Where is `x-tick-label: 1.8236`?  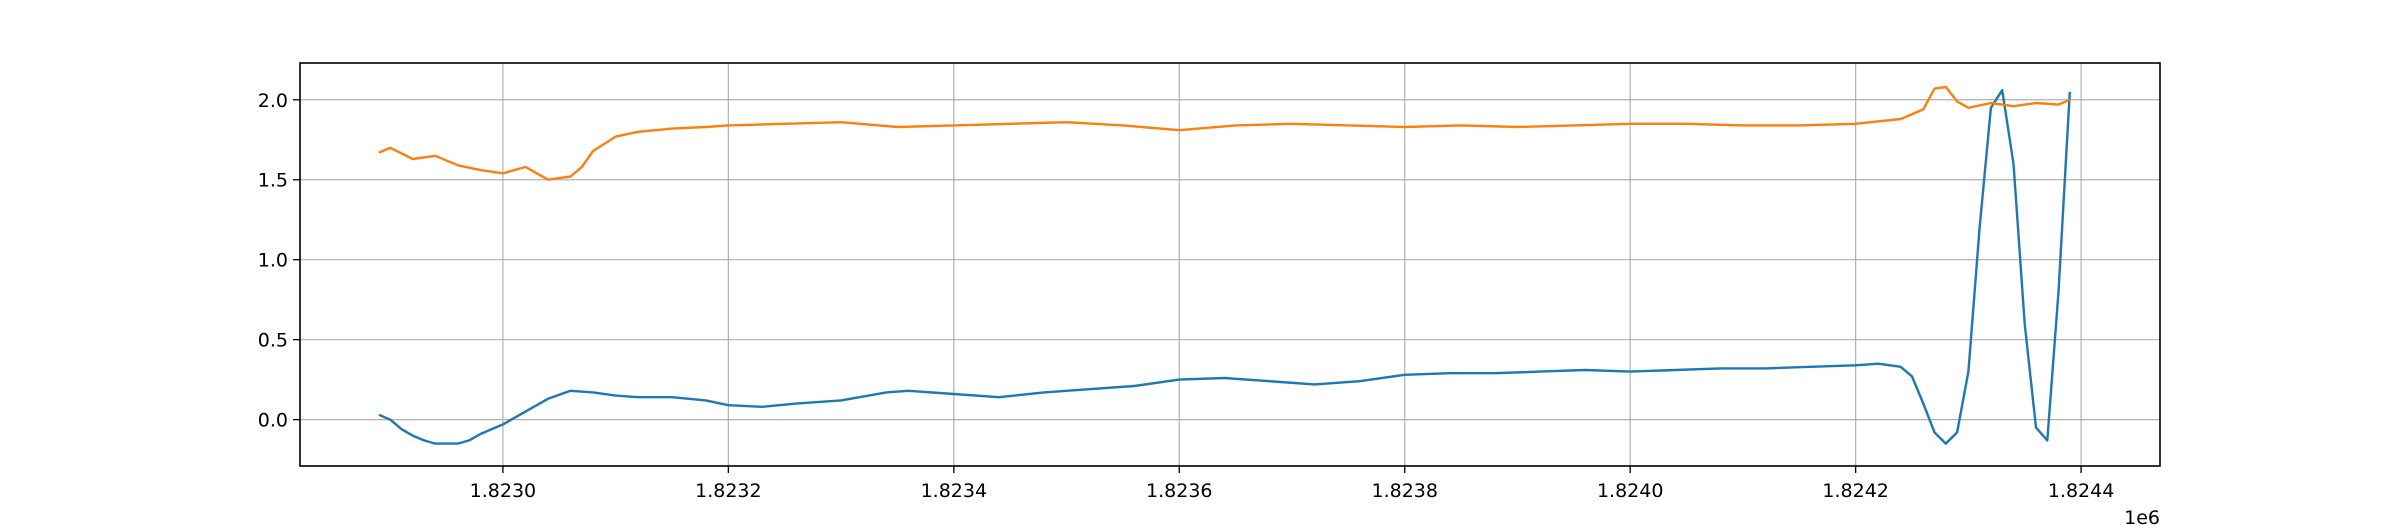 x-tick-label: 1.8236 is located at coordinates (1179, 491).